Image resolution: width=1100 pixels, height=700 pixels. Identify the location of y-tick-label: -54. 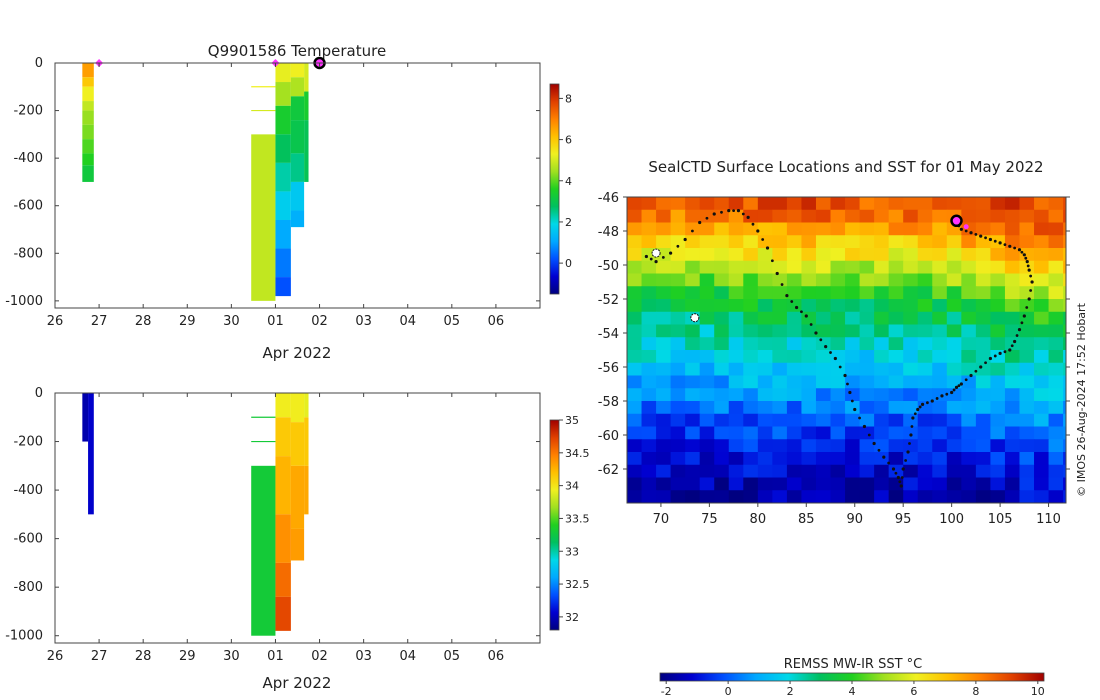
(608, 334).